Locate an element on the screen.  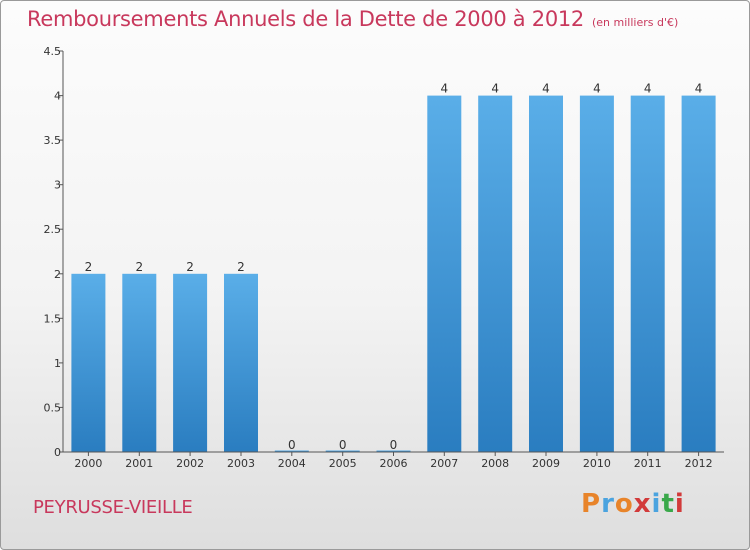
value-label-2004: 0 is located at coordinates (292, 445).